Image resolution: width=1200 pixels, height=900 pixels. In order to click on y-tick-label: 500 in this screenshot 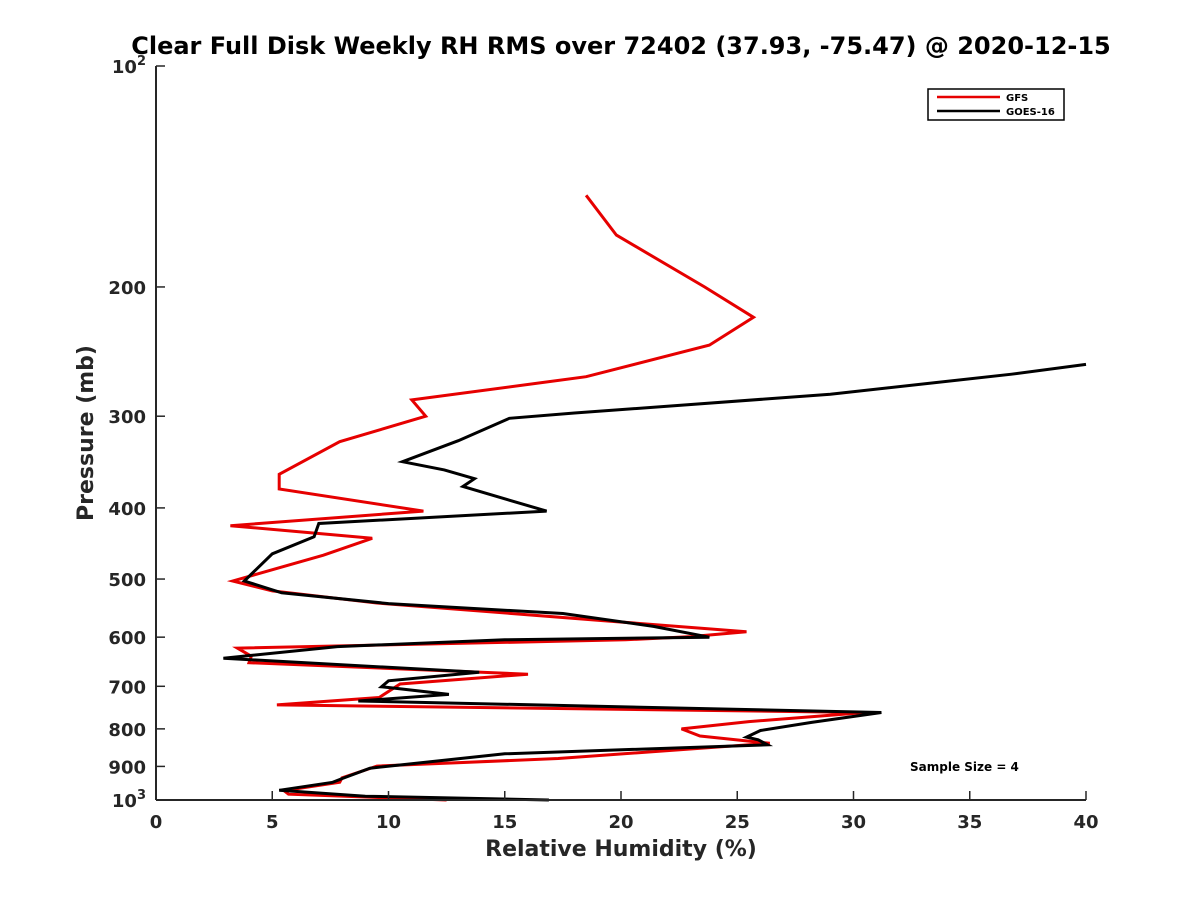, I will do `click(127, 580)`.